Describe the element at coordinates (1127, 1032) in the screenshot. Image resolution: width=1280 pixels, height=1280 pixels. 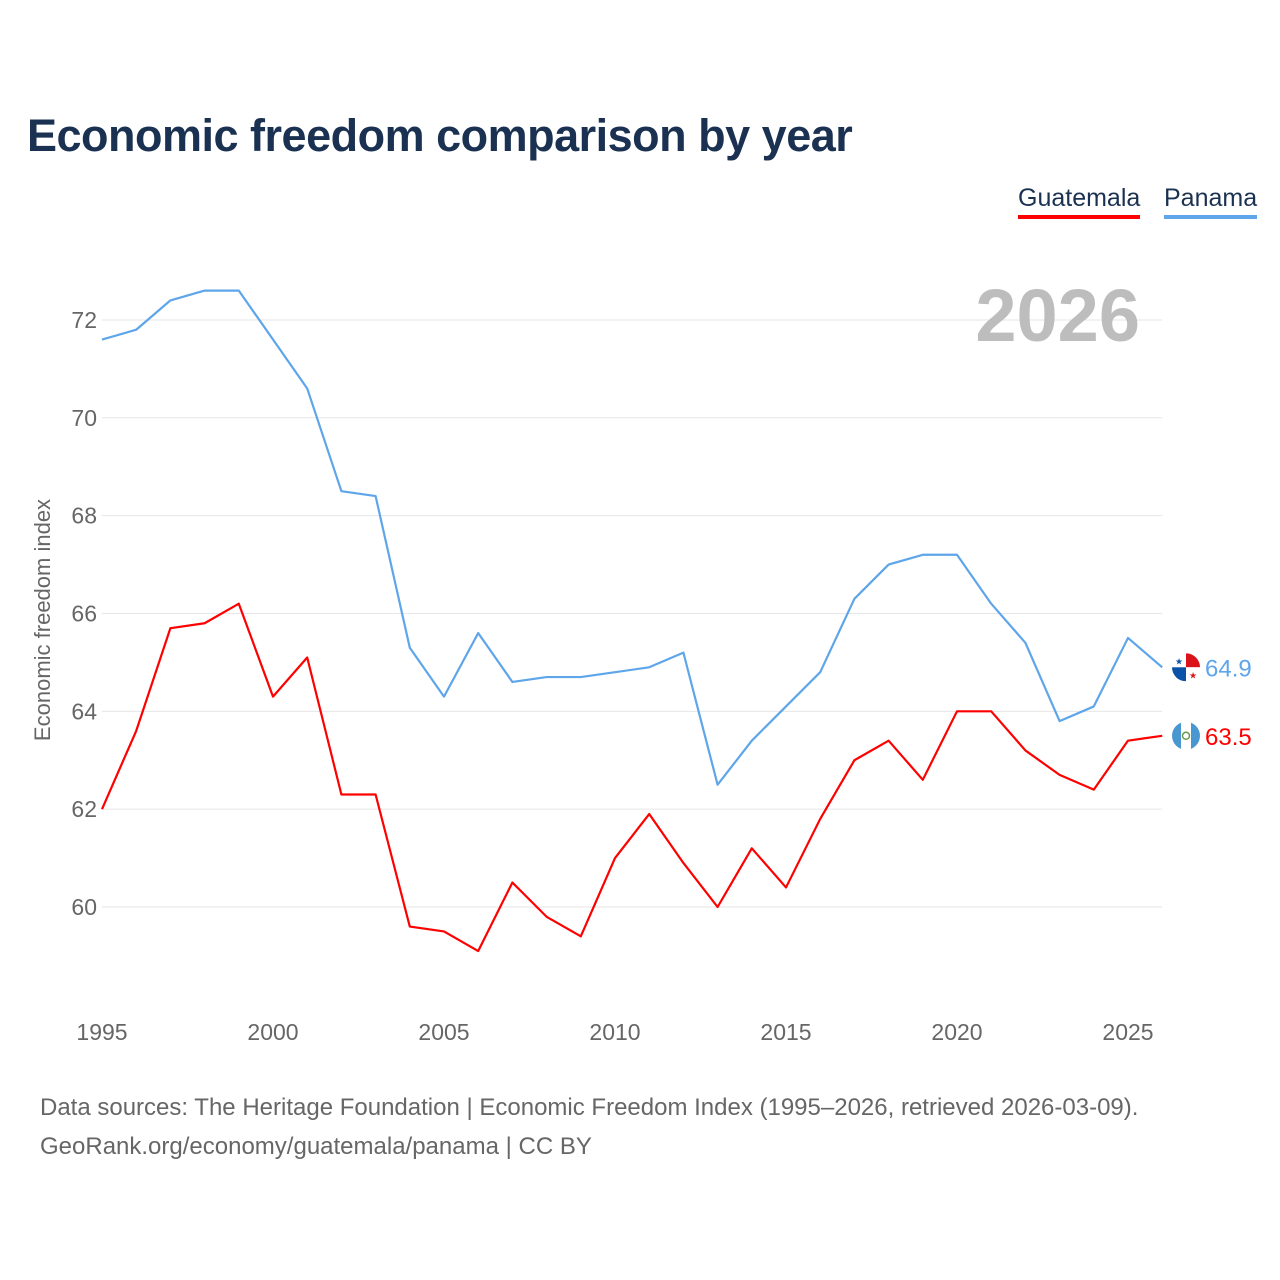
I see `x-tick-label: 2025` at that location.